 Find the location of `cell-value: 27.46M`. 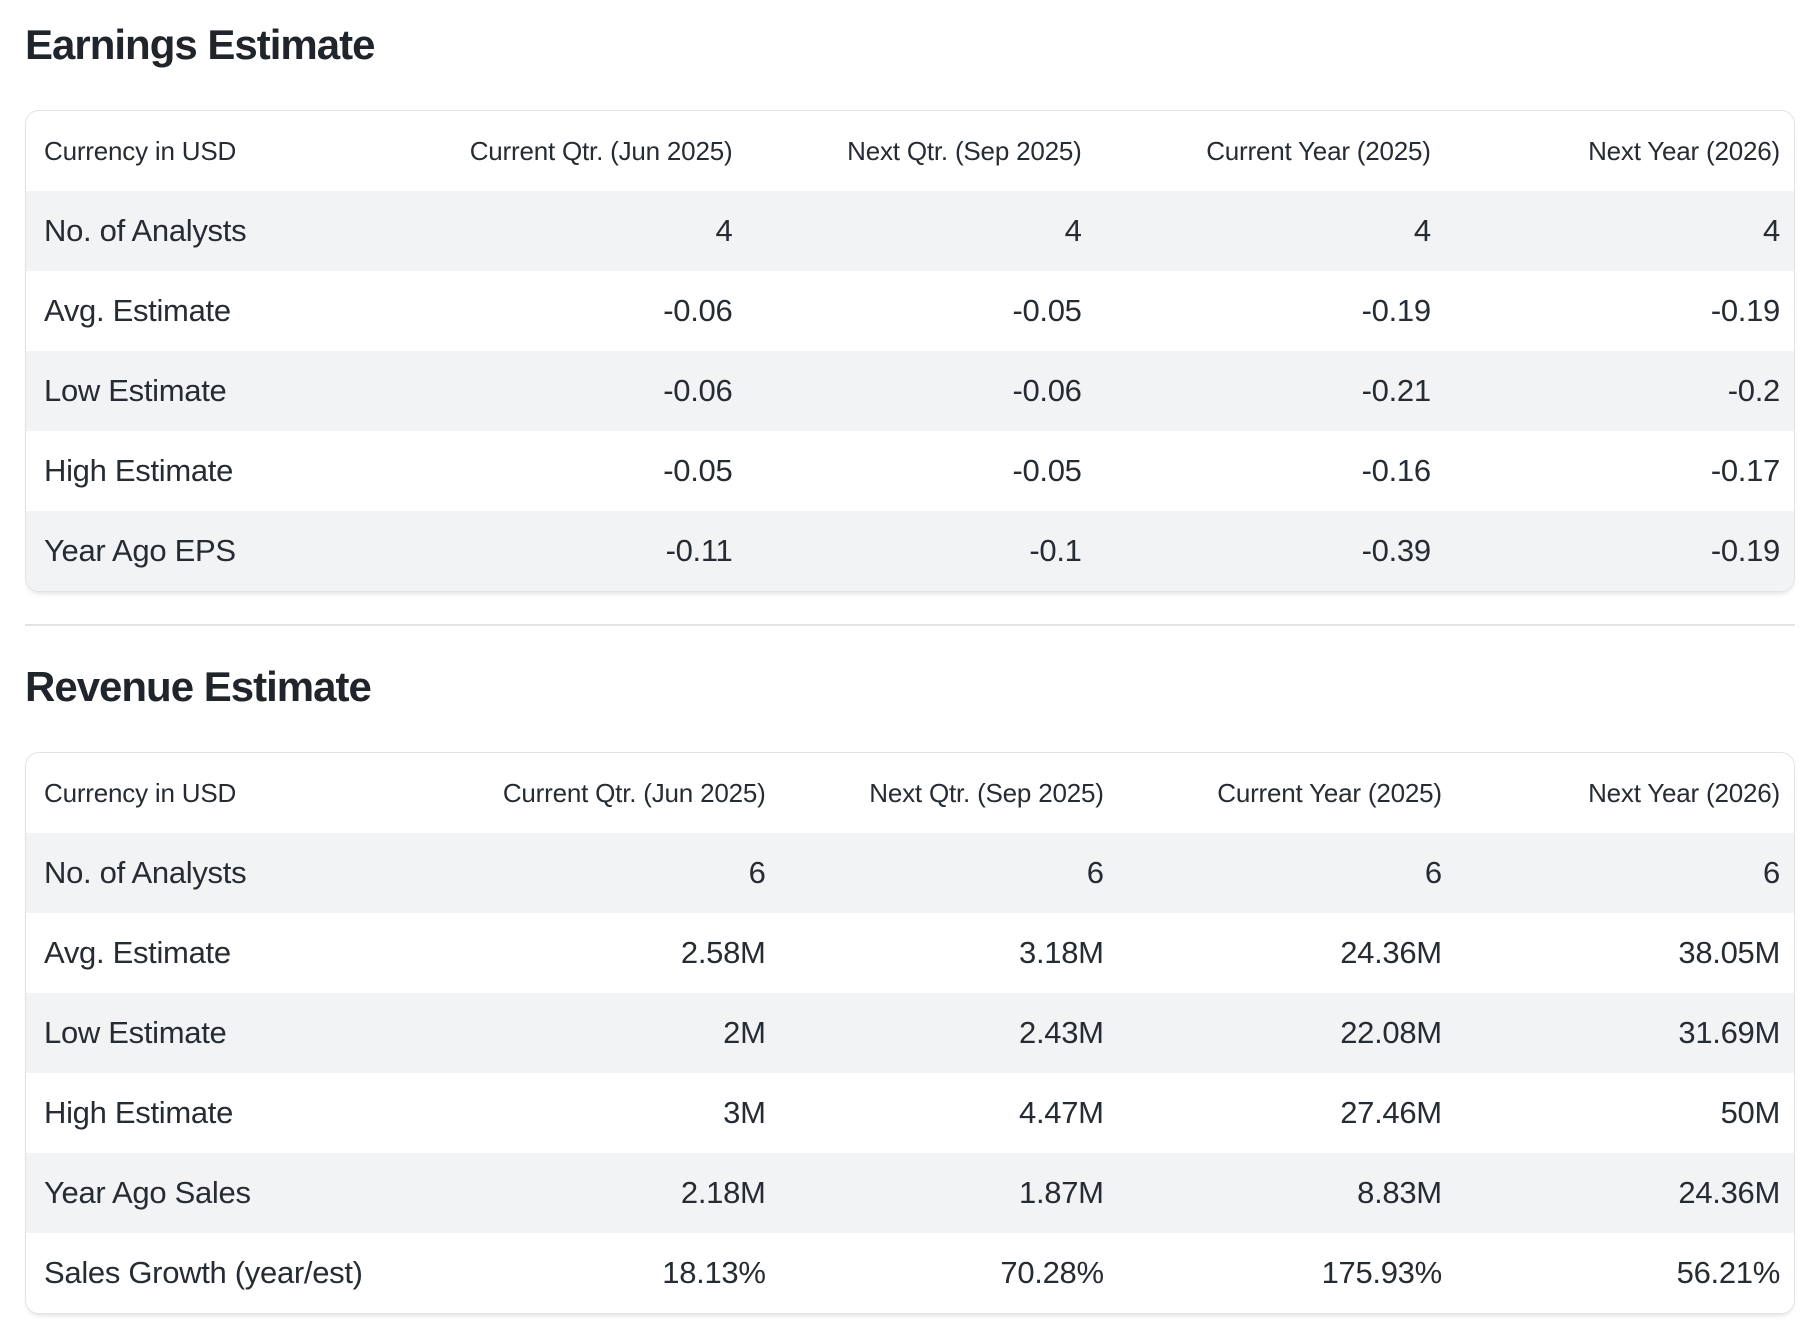

cell-value: 27.46M is located at coordinates (1391, 1112).